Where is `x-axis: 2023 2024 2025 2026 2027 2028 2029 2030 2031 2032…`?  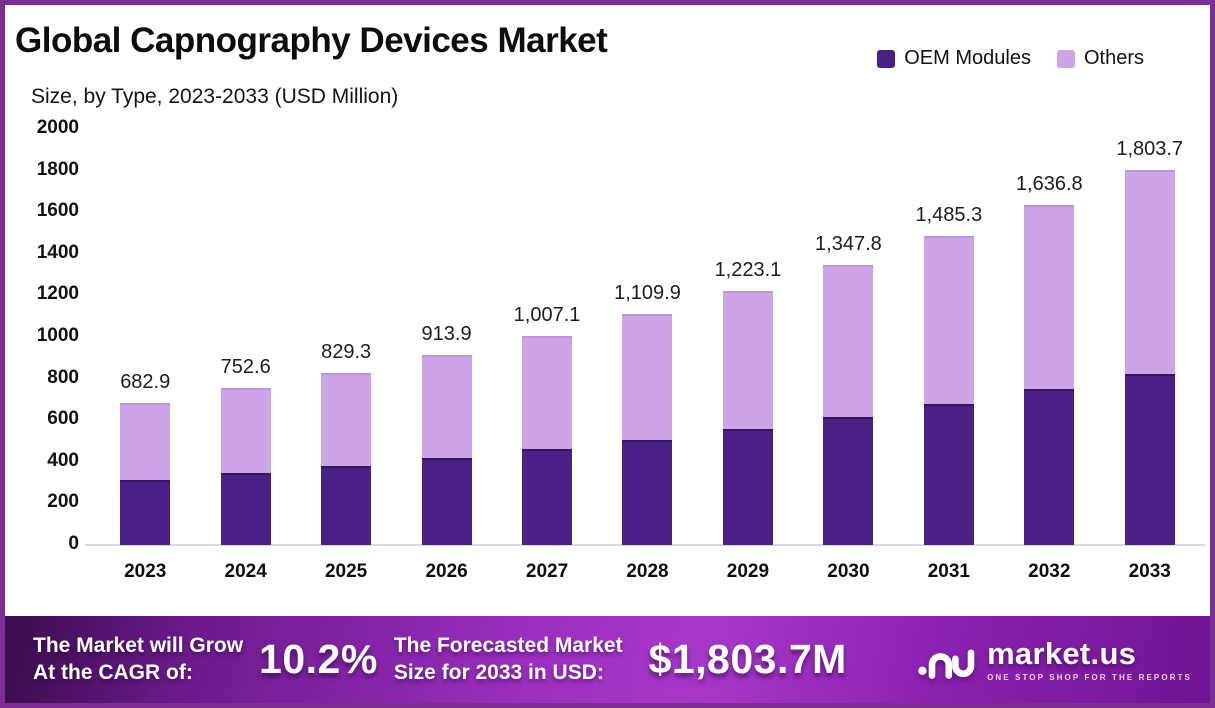 x-axis: 2023 2024 2025 2026 2027 2028 2029 2030 2031 2032… is located at coordinates (647, 572).